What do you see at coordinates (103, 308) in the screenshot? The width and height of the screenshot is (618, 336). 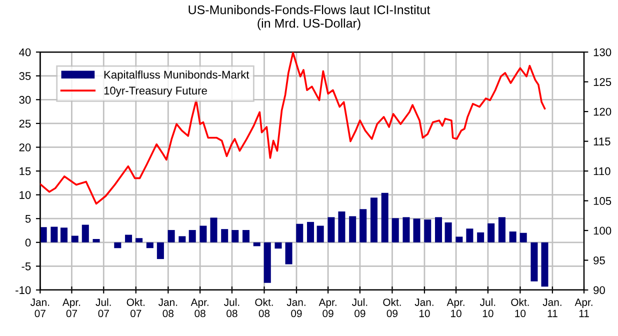 I see `x-tick-label: Jul. 07` at bounding box center [103, 308].